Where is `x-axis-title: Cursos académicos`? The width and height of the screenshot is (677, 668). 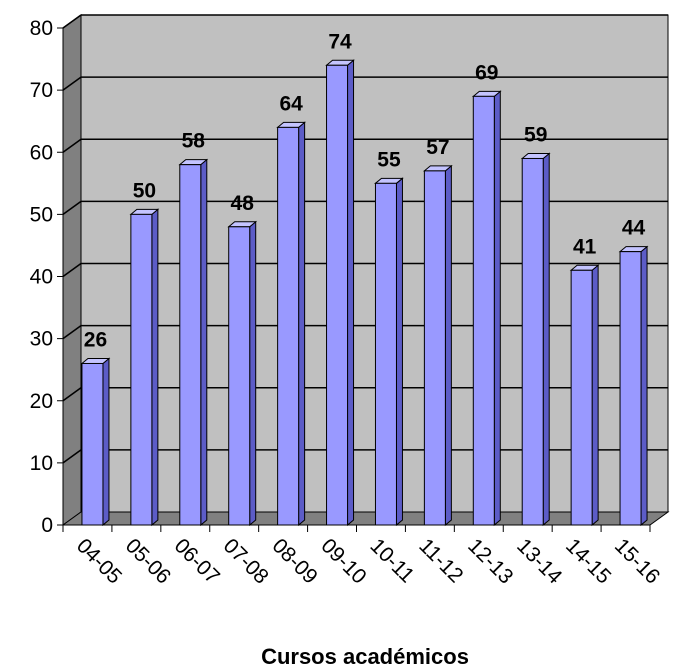 x-axis-title: Cursos académicos is located at coordinates (365, 656).